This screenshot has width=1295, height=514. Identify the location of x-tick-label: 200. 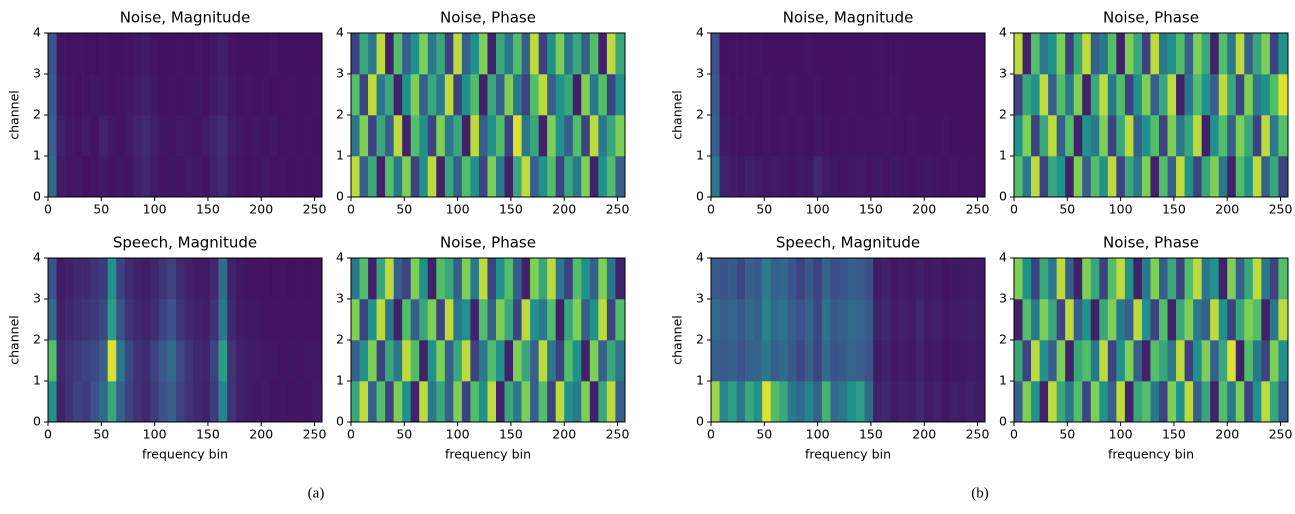
(1227, 434).